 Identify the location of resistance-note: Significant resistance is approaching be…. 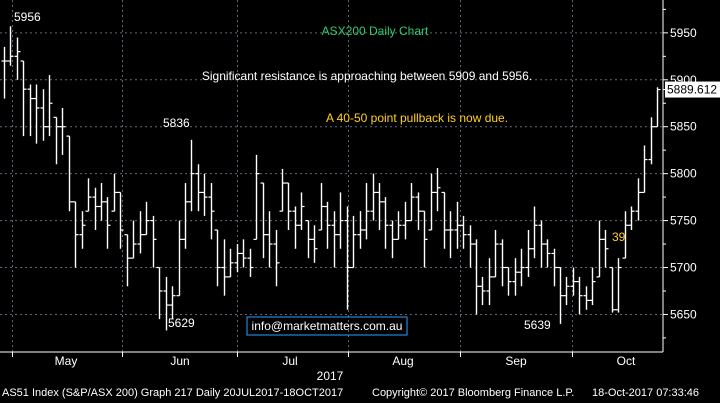
(367, 76).